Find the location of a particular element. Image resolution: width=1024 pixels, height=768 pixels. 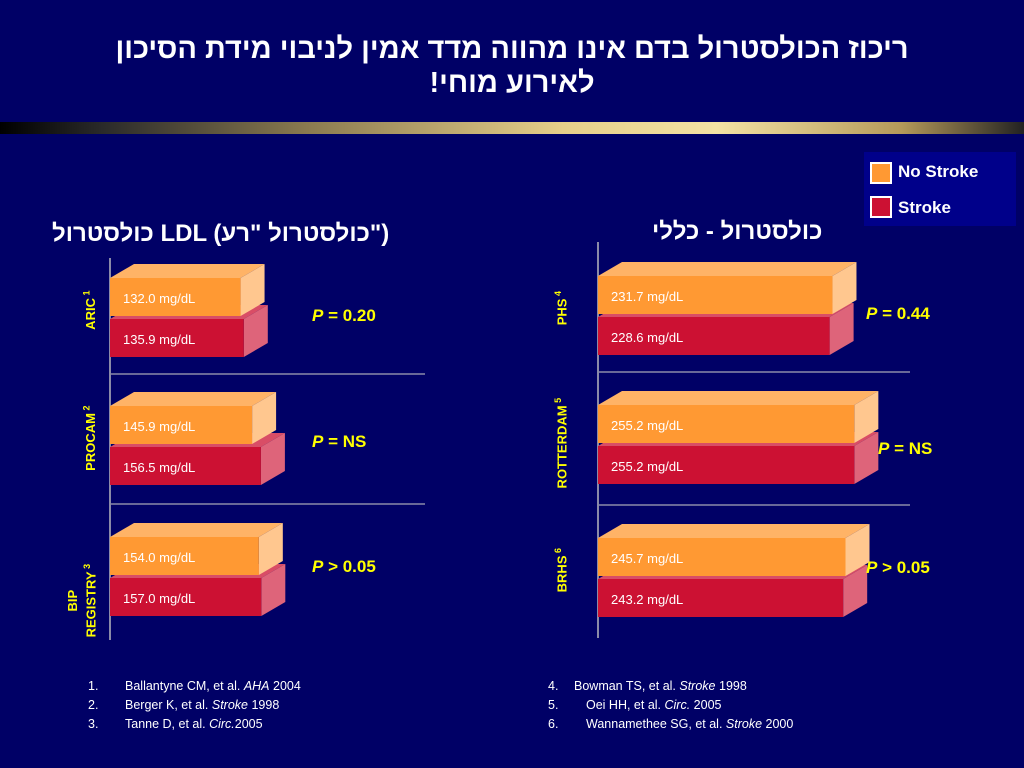

study-label: BIP REGISTRY 3 is located at coordinates (81, 600).